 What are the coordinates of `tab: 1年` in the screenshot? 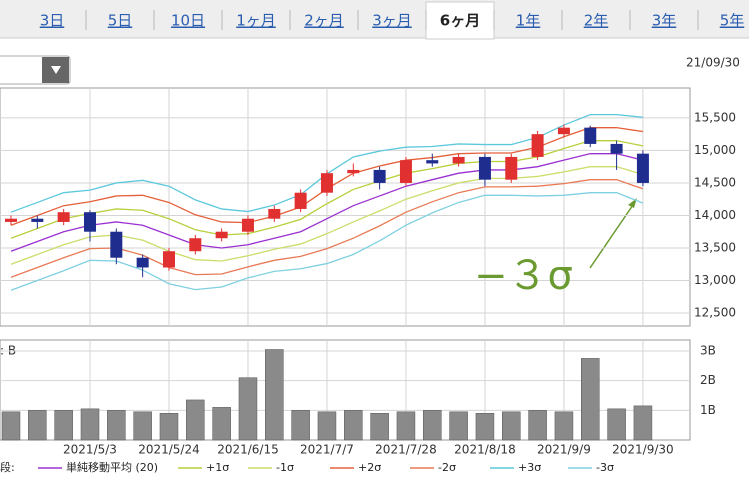 It's located at (528, 21).